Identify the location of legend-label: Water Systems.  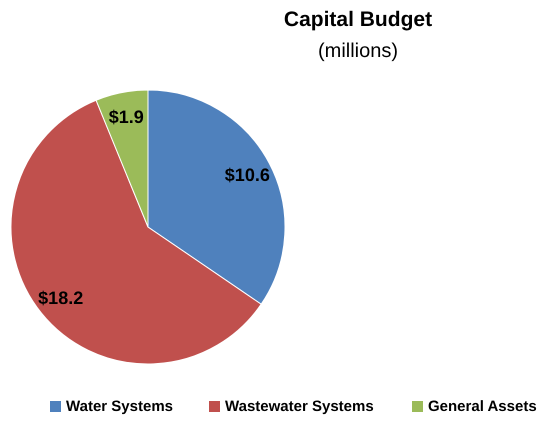
(119, 406).